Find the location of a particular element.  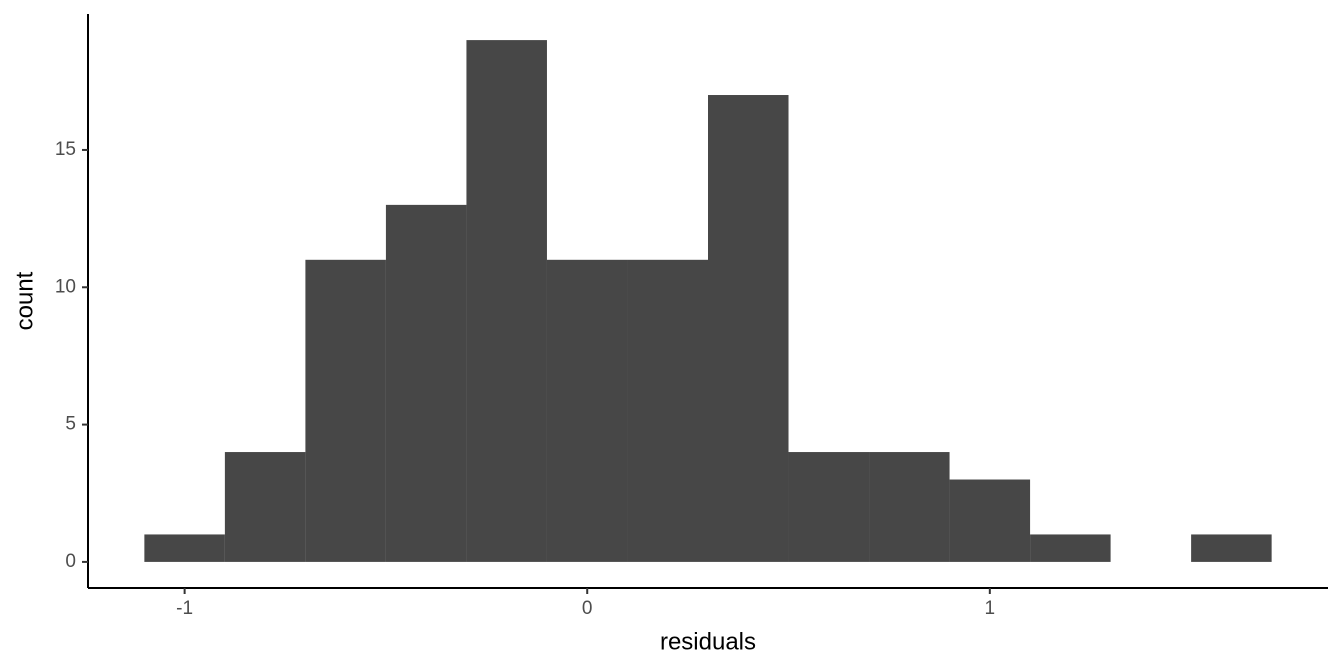

x-tick-label: -1 is located at coordinates (184, 608).